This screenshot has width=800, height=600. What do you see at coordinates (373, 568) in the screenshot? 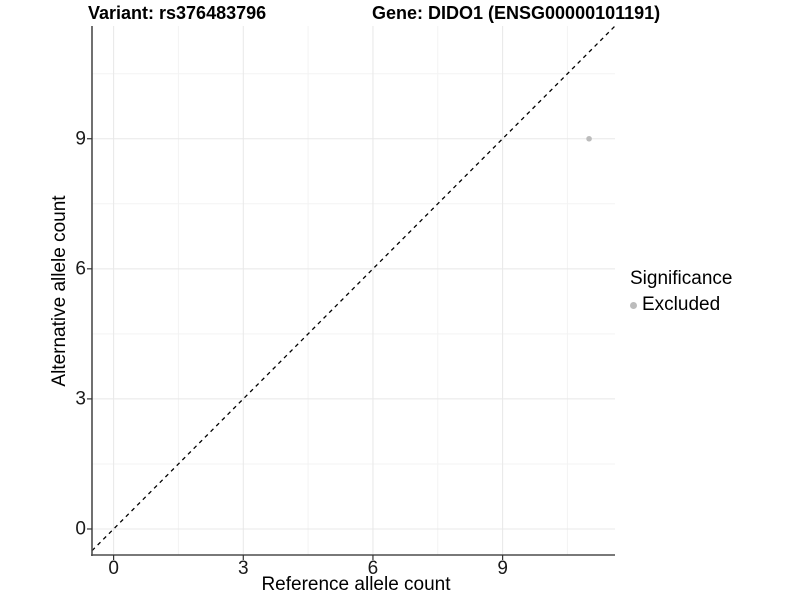
I see `x-tick-label: 6` at bounding box center [373, 568].